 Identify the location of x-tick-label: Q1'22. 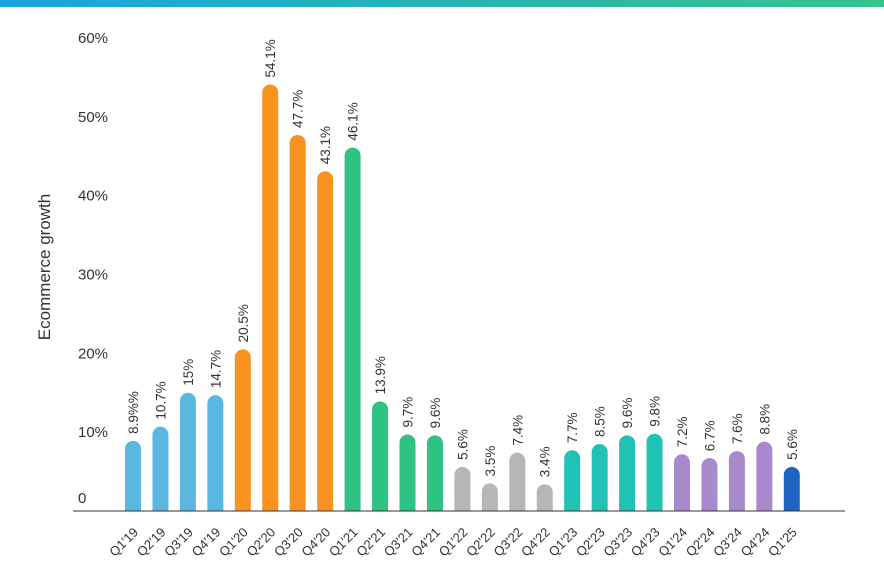
(453, 542).